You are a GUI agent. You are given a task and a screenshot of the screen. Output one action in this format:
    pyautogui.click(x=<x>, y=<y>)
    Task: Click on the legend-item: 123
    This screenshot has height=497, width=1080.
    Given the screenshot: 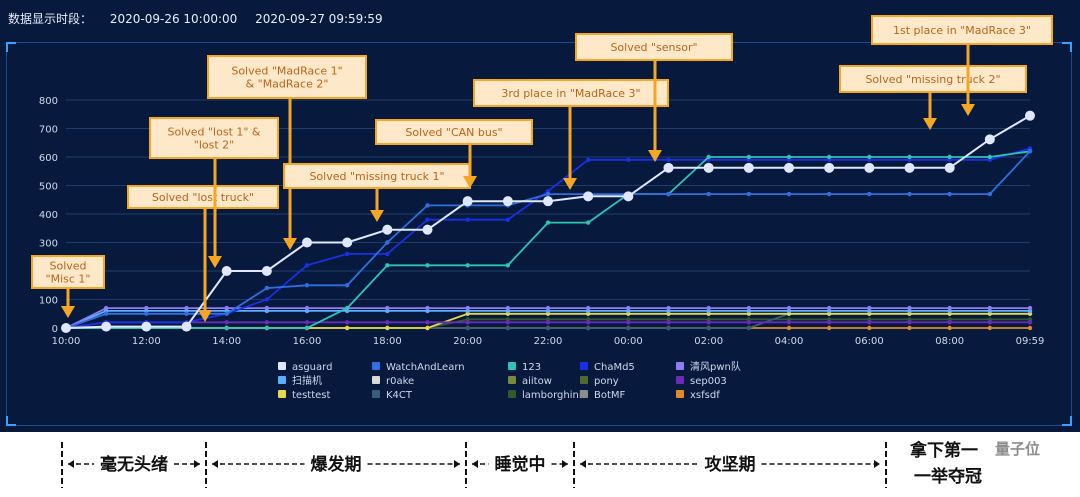 What is the action you would take?
    pyautogui.click(x=531, y=367)
    